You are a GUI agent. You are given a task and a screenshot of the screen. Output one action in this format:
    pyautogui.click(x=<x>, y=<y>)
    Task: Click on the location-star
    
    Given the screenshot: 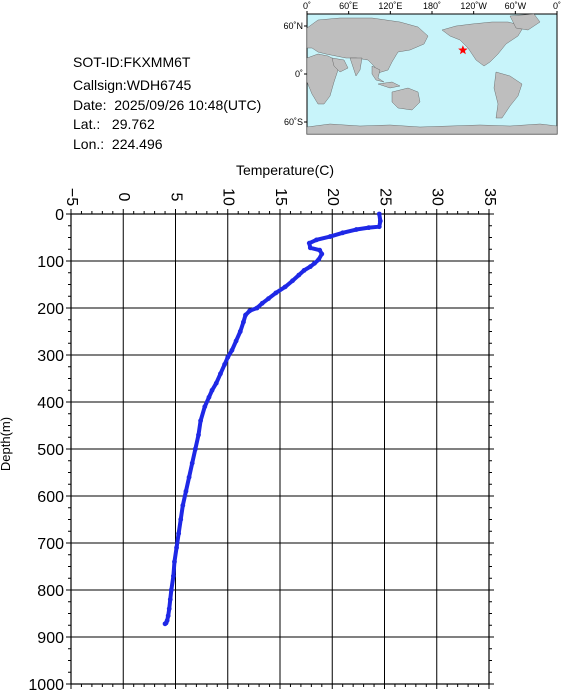 What is the action you would take?
    pyautogui.click(x=463, y=50)
    